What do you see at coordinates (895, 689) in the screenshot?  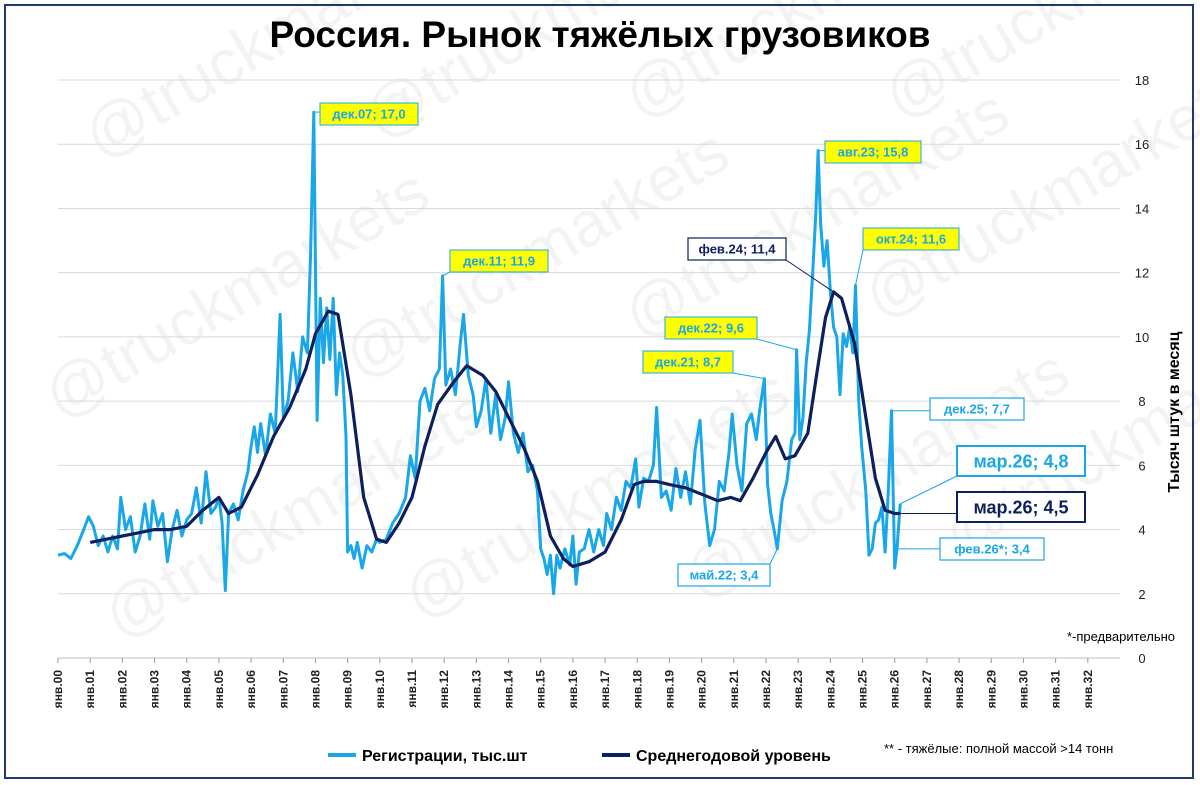 I see `x-tick-label: янв.26` at bounding box center [895, 689].